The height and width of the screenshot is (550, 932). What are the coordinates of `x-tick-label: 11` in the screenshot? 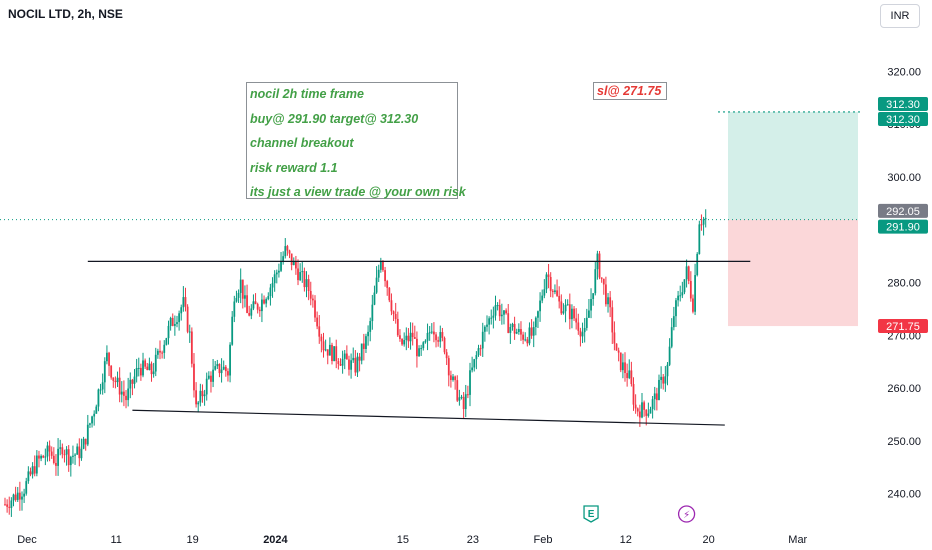 It's located at (115, 540).